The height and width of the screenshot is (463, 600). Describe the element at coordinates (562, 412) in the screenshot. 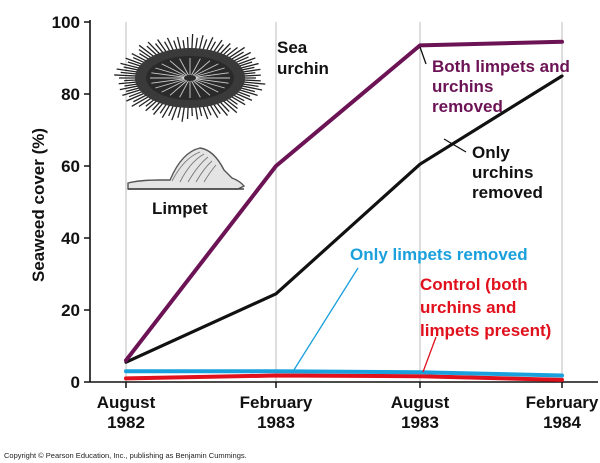

I see `x-tick-label: February 1984` at that location.